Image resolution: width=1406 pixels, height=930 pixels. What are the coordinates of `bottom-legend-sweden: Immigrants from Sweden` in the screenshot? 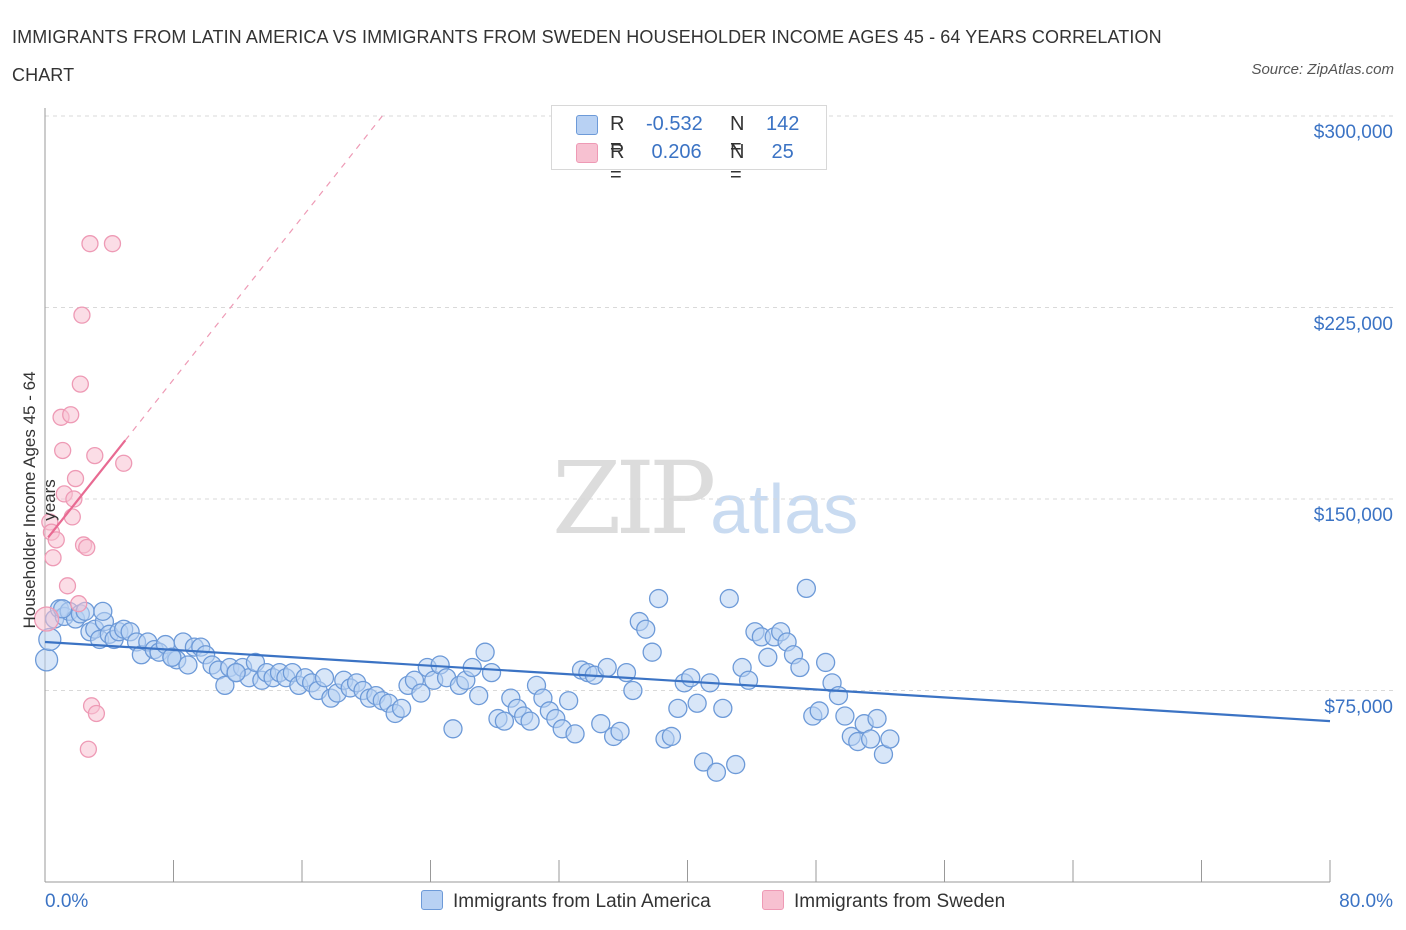 It's located at (883, 901).